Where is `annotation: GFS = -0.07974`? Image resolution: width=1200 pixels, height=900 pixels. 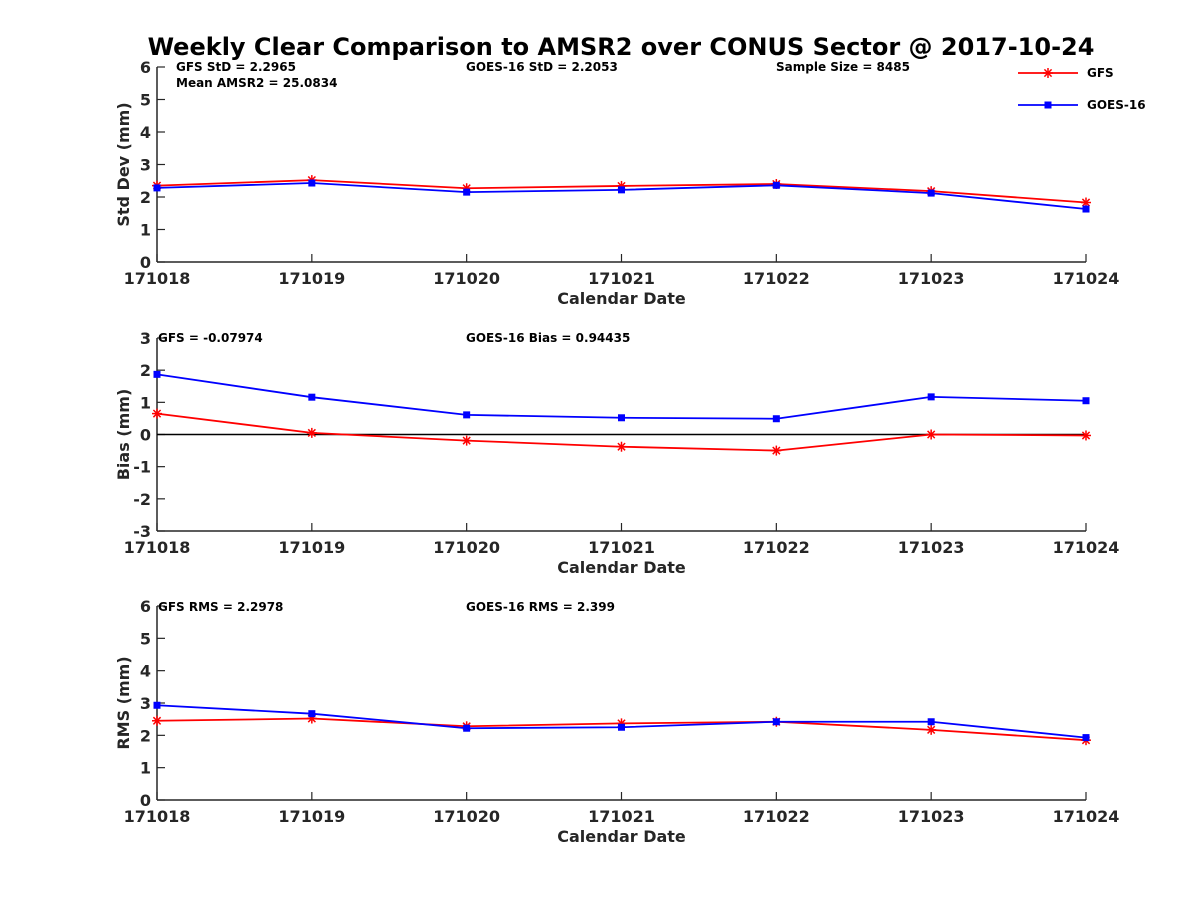
annotation: GFS = -0.07974 is located at coordinates (210, 338).